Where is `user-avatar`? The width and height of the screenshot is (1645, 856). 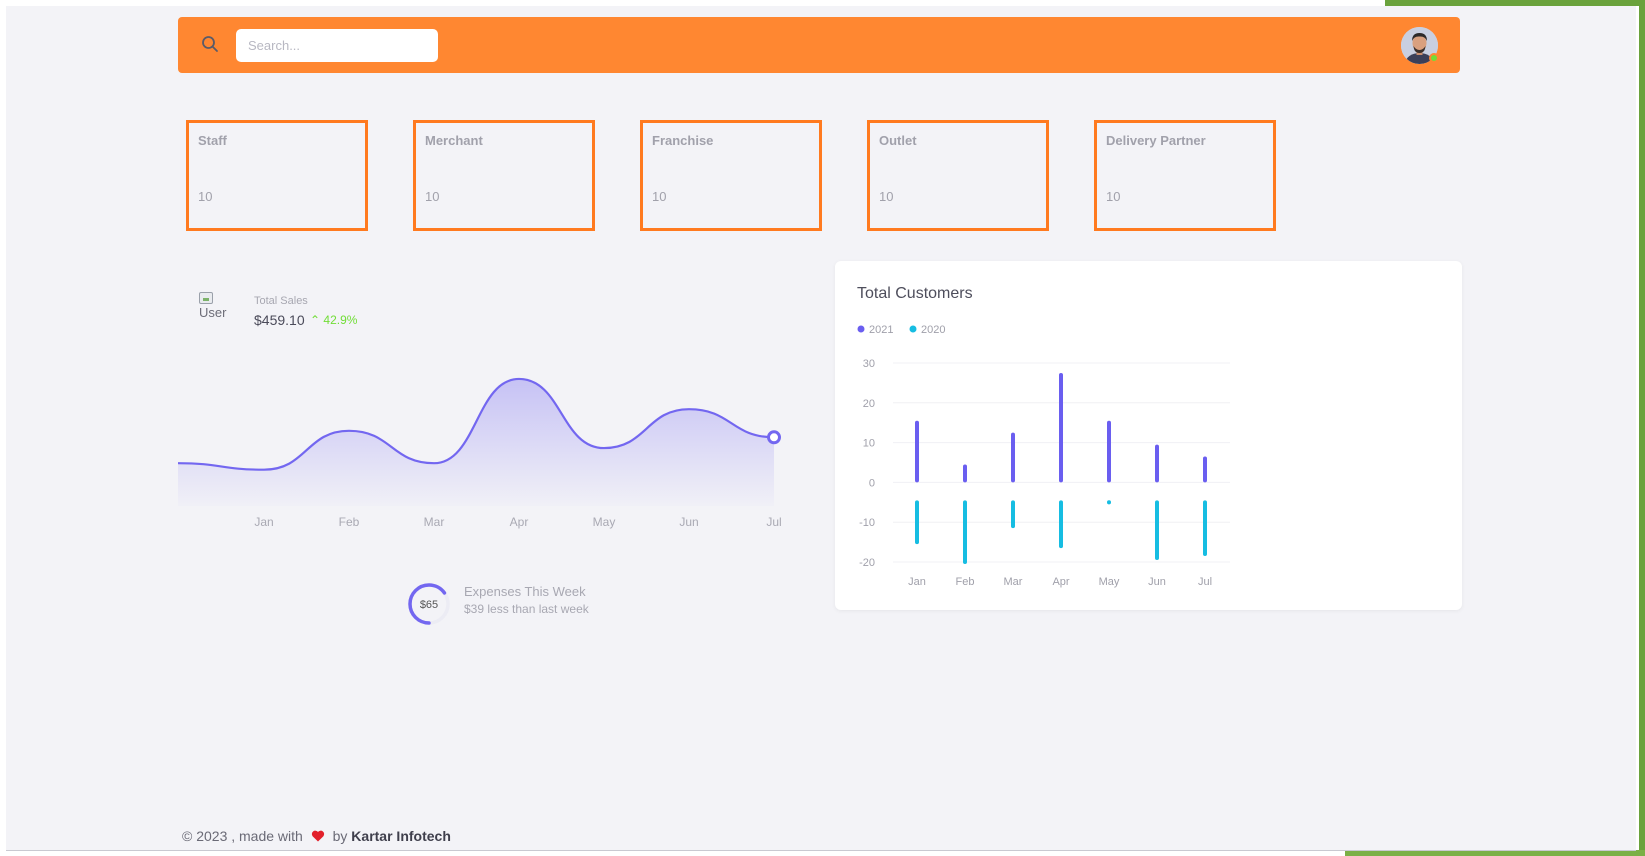 user-avatar is located at coordinates (1420, 50).